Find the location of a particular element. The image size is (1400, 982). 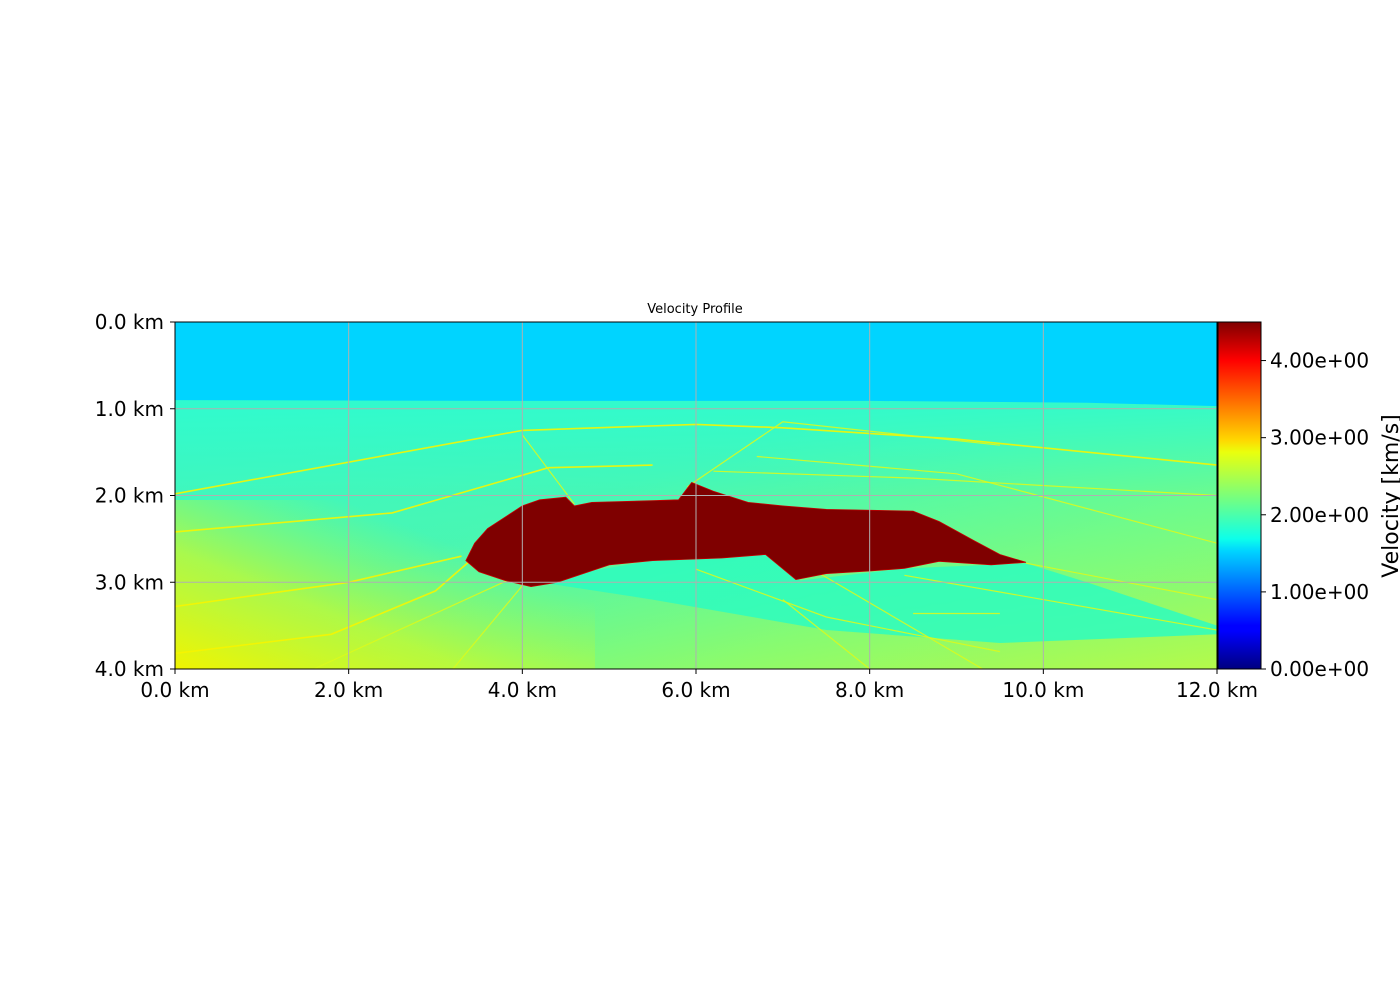

y-axis: 0.0 km 1.0 km 2.0 km 3.0 km 4.0 km is located at coordinates (135, 495).